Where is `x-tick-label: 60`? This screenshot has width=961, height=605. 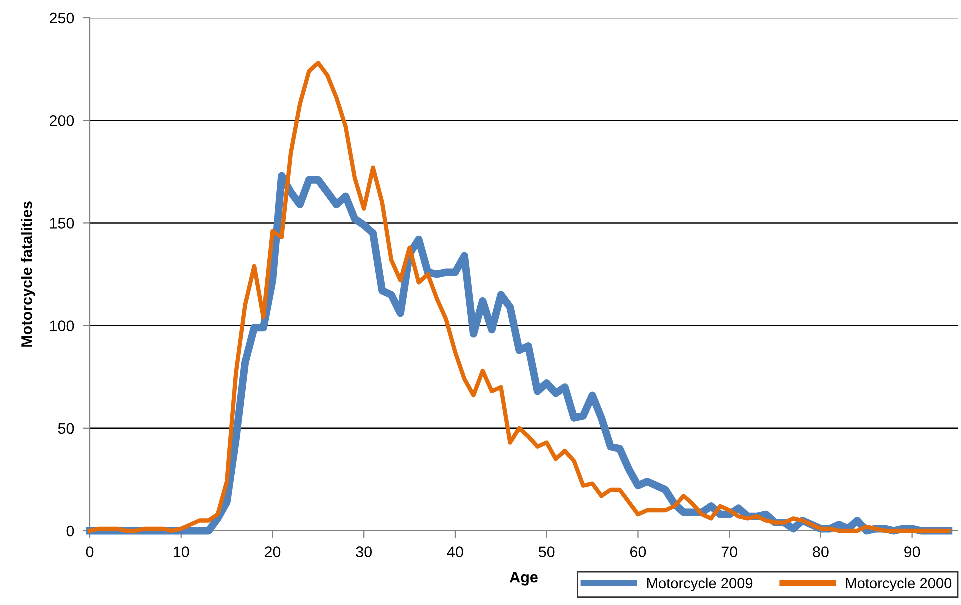
x-tick-label: 60 is located at coordinates (638, 552).